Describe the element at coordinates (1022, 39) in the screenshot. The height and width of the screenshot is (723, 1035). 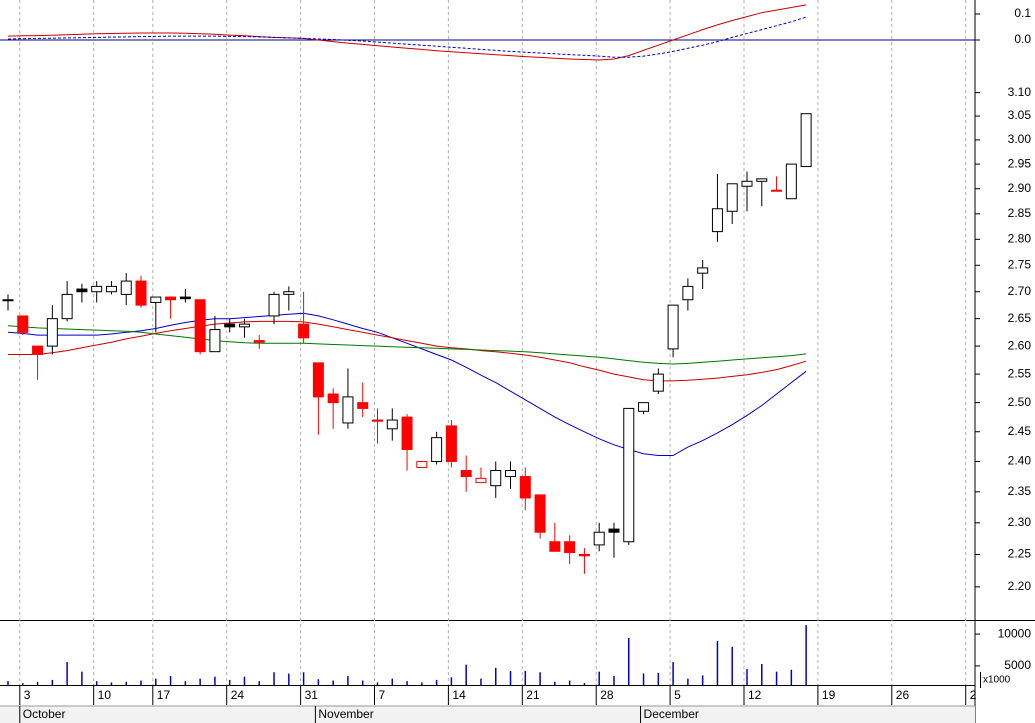
I see `y-tick-label: 0.0` at that location.